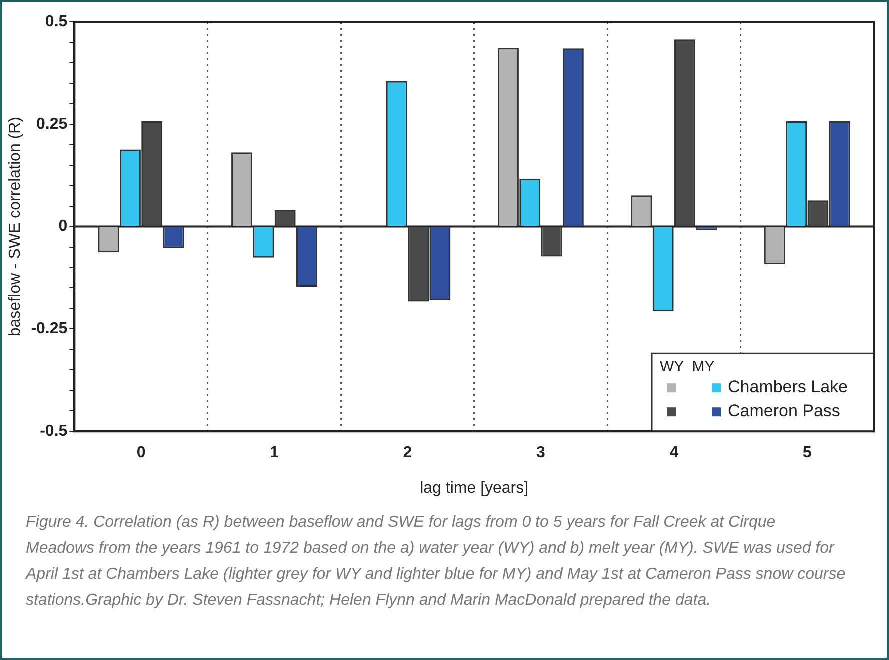  Describe the element at coordinates (141, 453) in the screenshot. I see `x-tick-label: 0` at that location.